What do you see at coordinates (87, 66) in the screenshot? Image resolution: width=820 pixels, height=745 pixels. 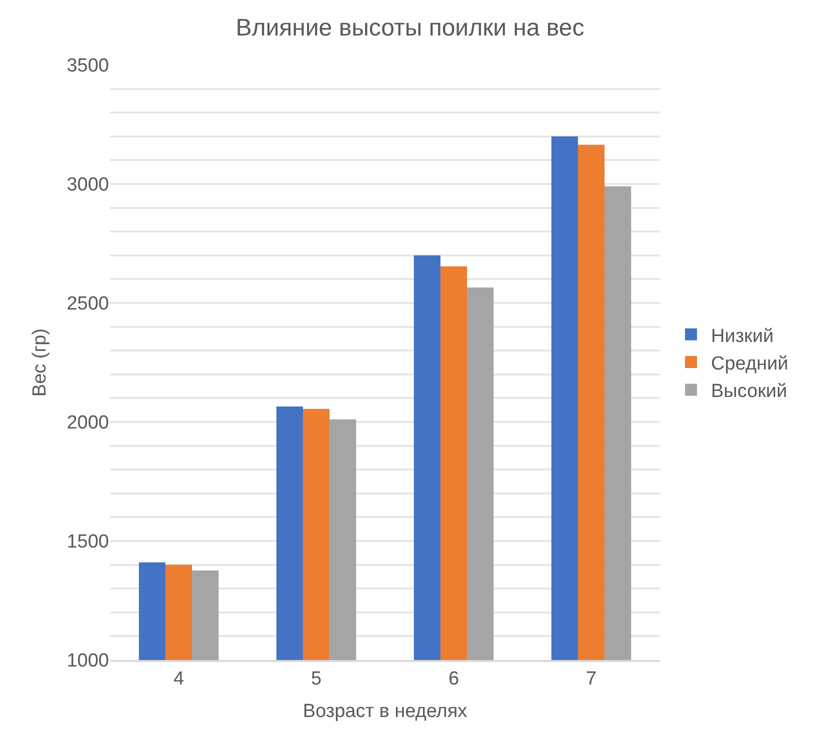 I see `y-tick-label: 3500` at bounding box center [87, 66].